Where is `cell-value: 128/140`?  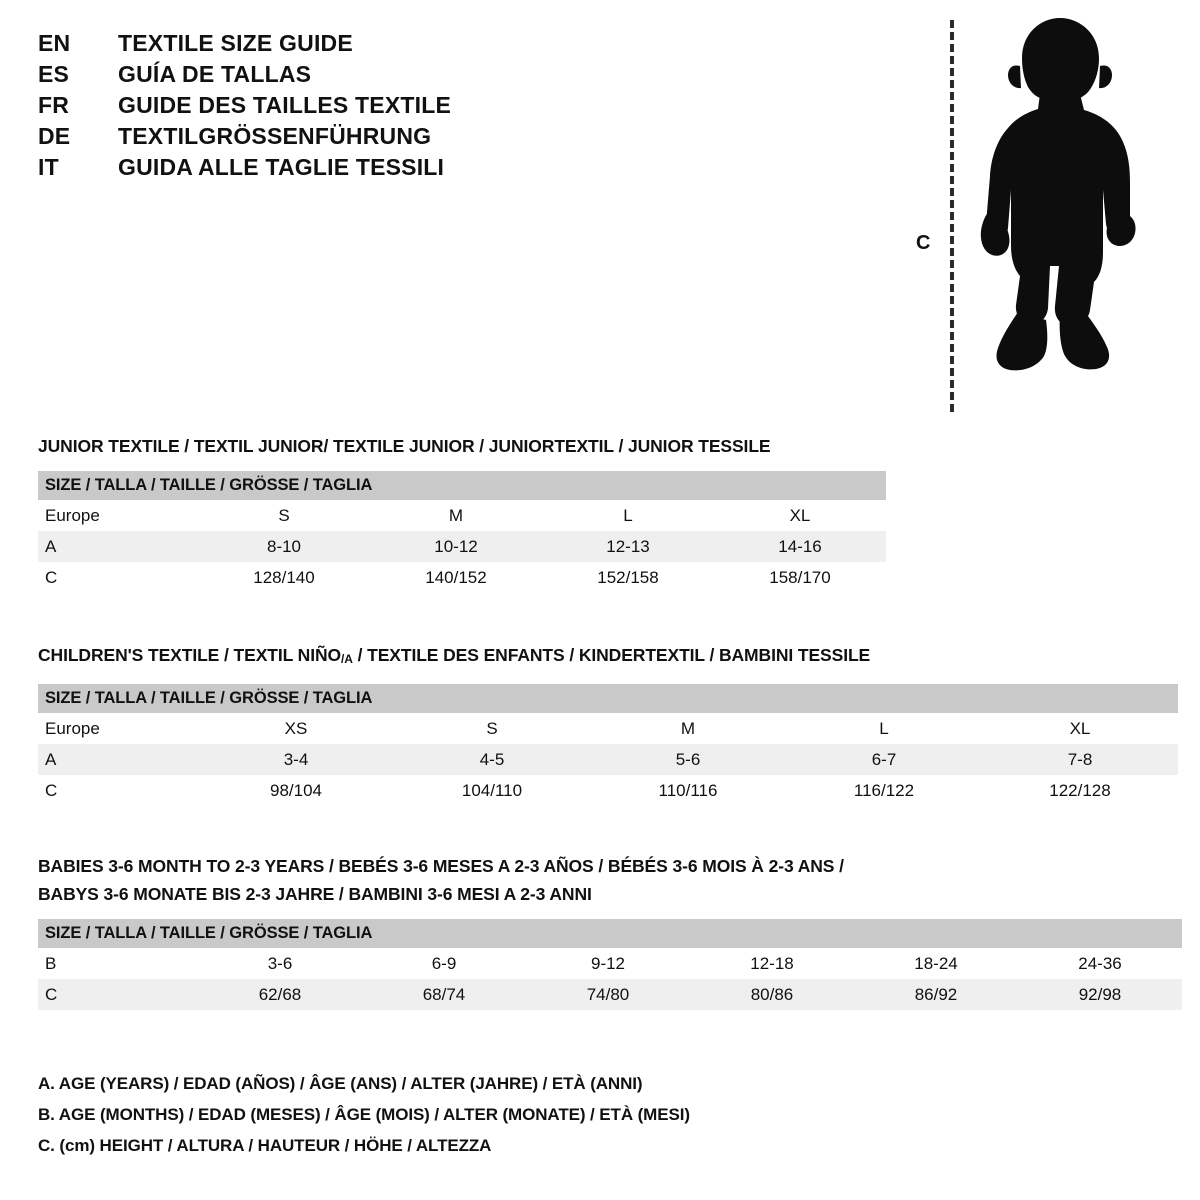 cell-value: 128/140 is located at coordinates (284, 577).